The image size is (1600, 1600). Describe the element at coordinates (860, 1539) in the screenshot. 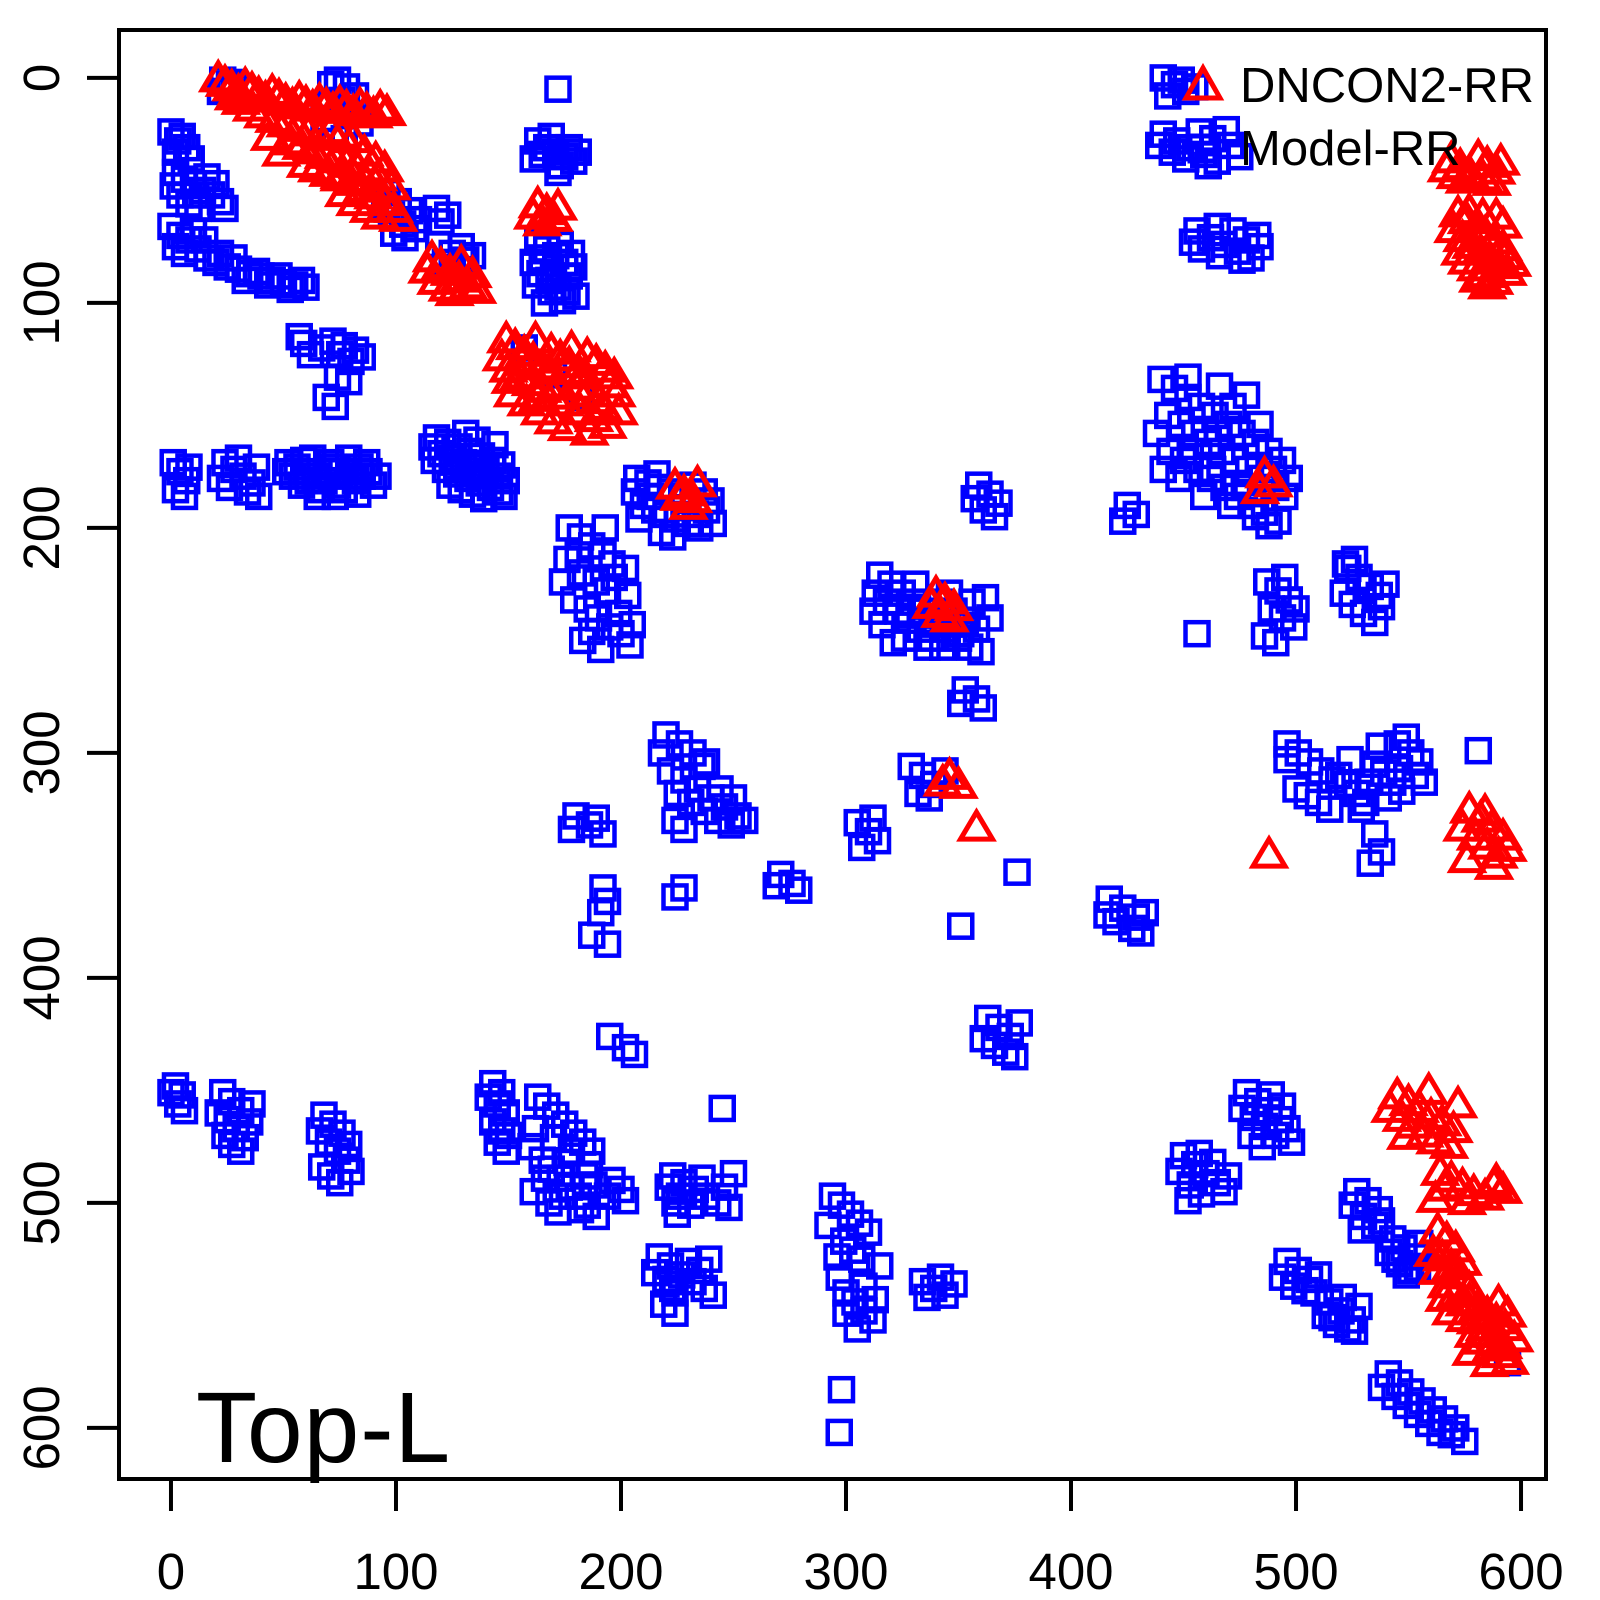

I see `x-axis: 0 100 200 300 400 500 600` at that location.